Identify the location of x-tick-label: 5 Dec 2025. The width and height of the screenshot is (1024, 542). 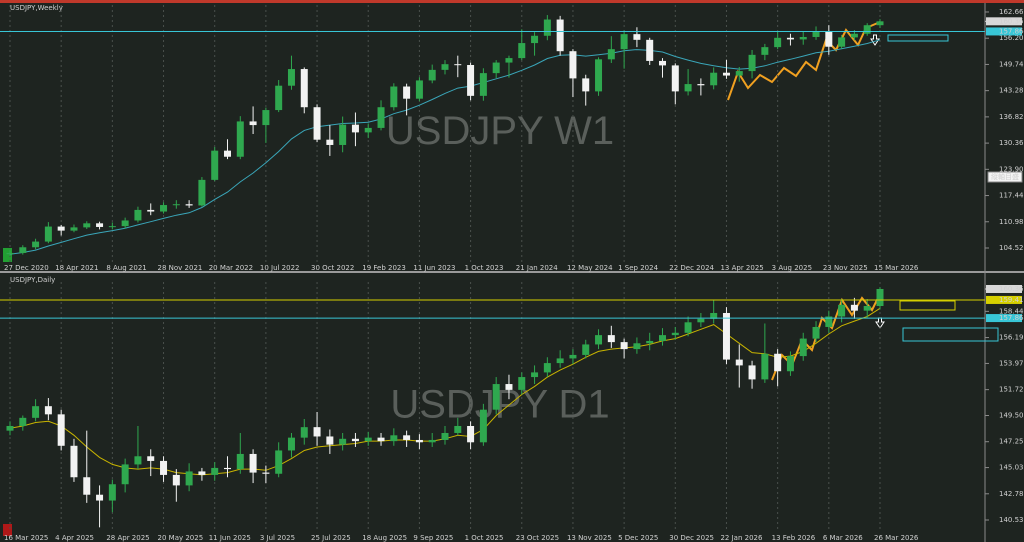
(638, 538).